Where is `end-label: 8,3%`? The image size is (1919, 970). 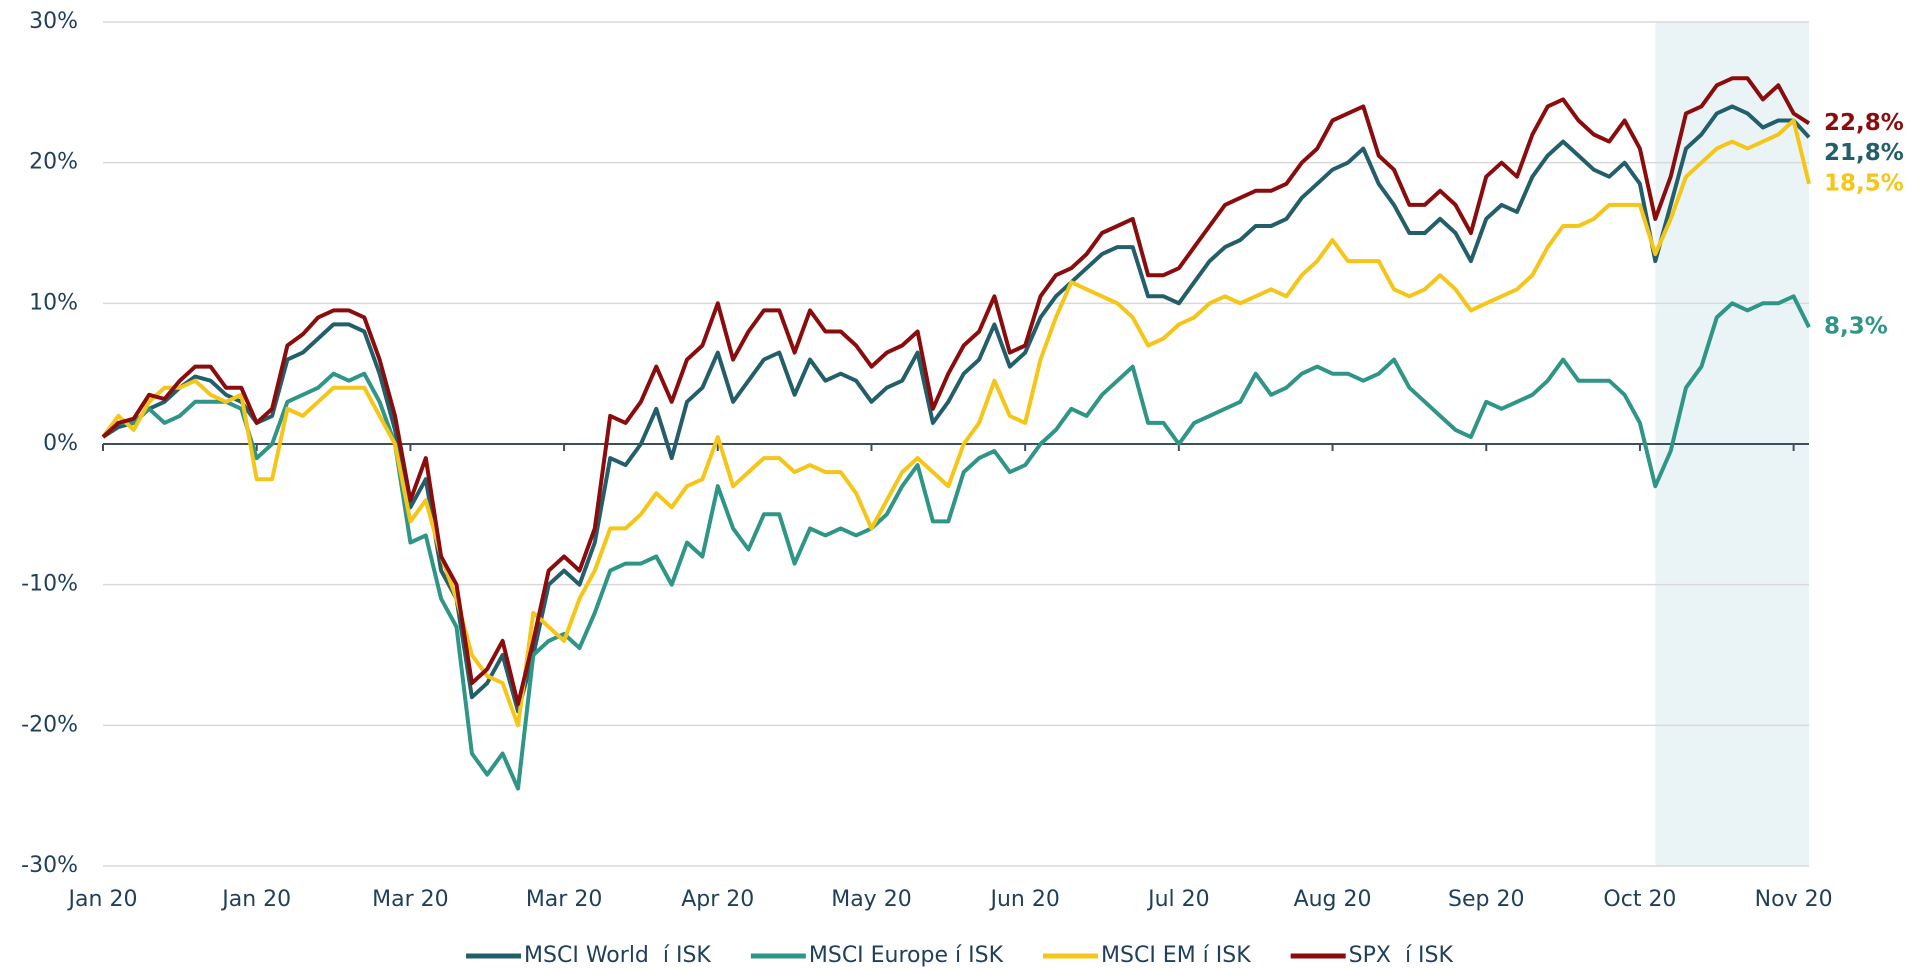
end-label: 8,3% is located at coordinates (1856, 327).